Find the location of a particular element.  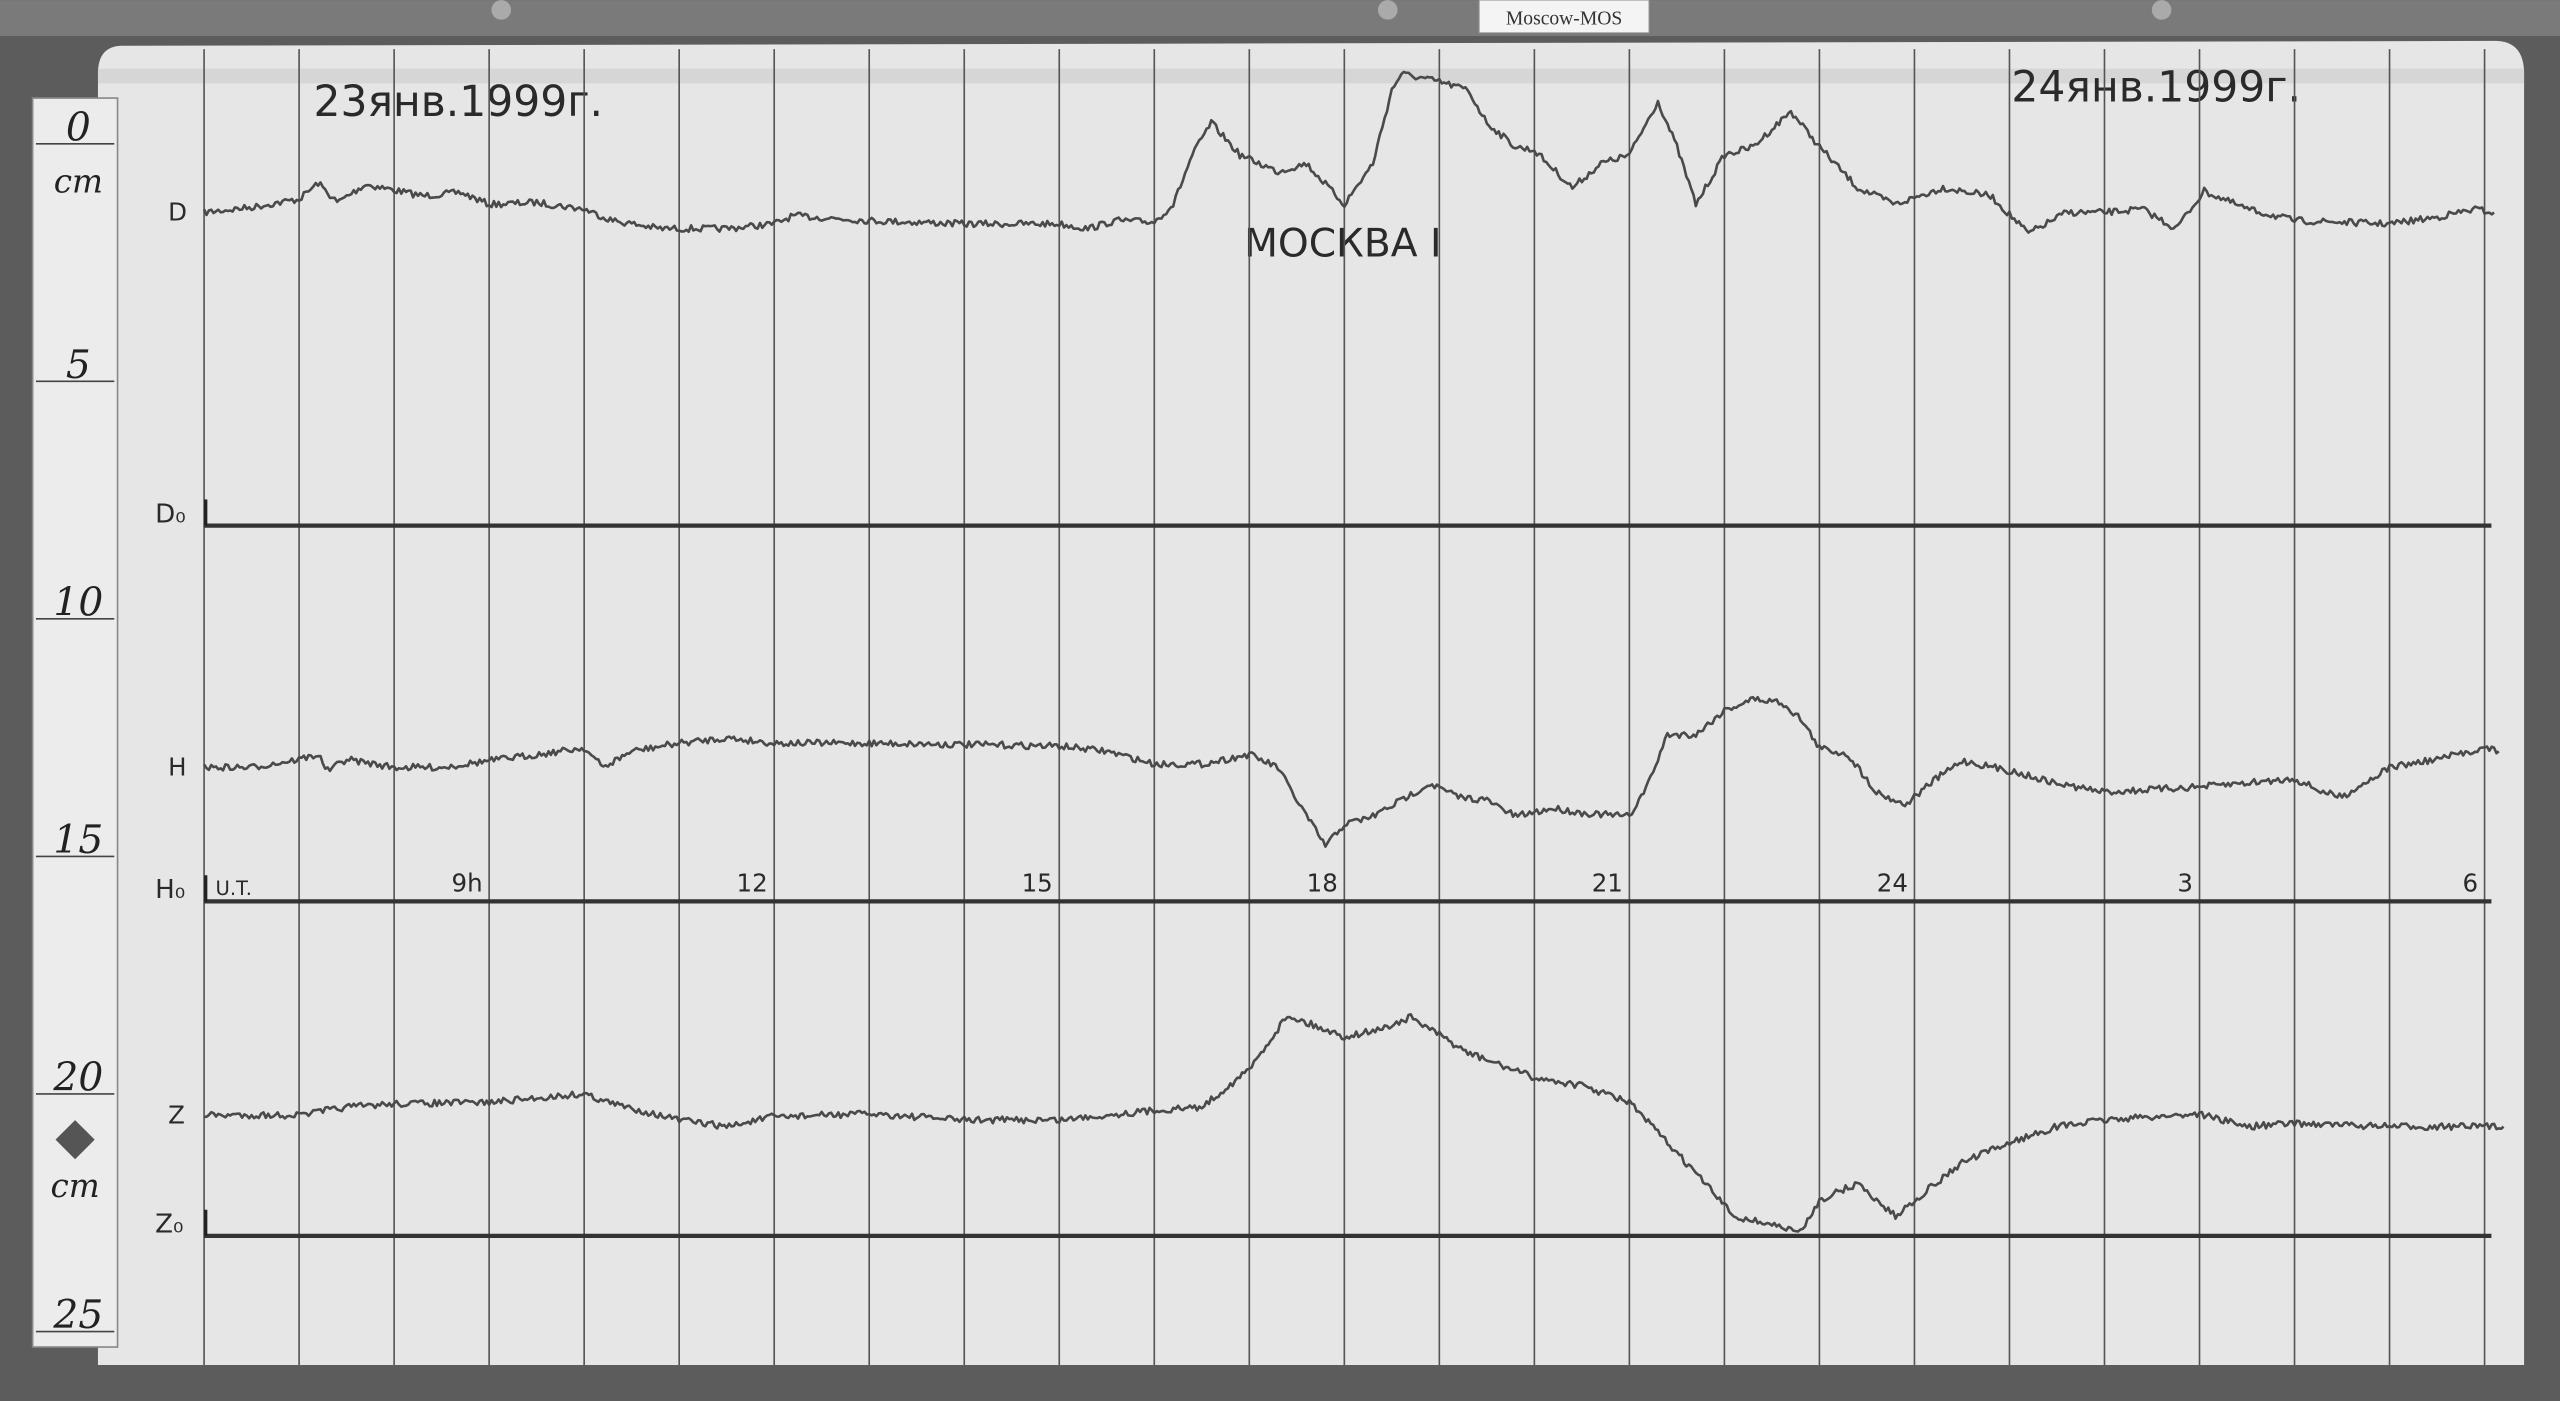

x-tick-label: 12 is located at coordinates (752, 883).